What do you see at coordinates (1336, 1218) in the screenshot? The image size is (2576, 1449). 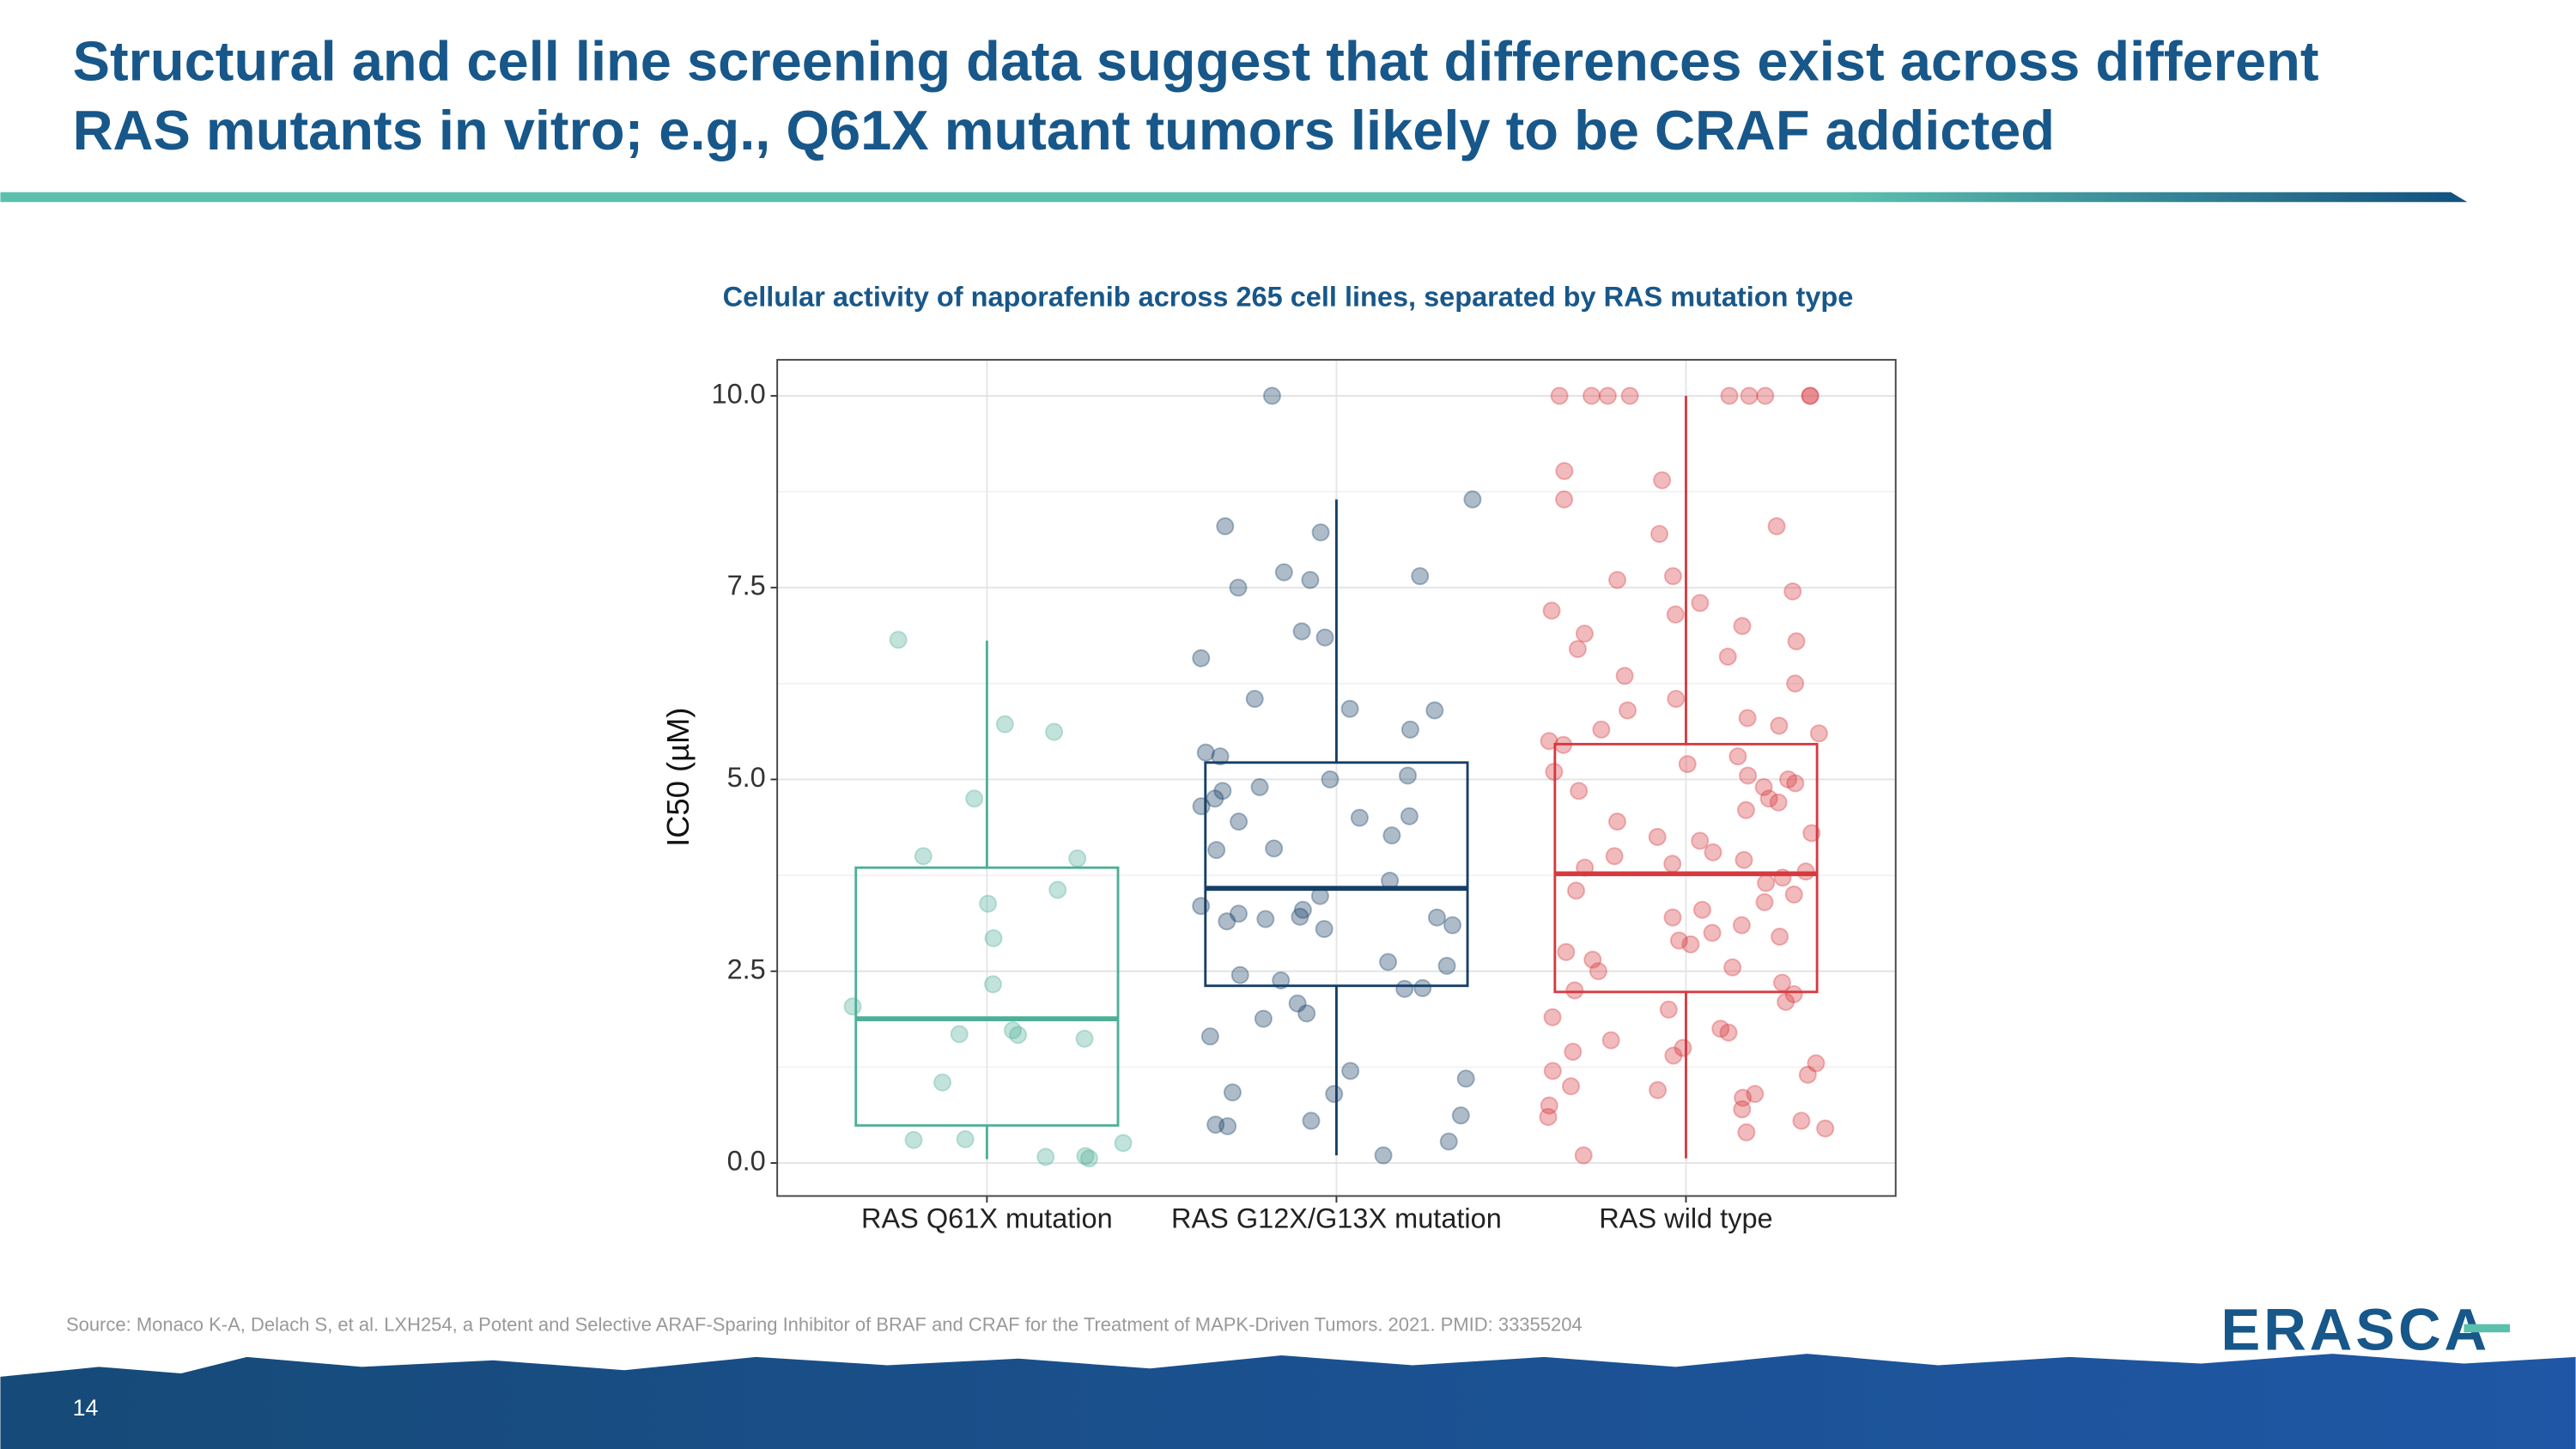 I see `x-tick-label: RAS G12X/G13X mutation` at bounding box center [1336, 1218].